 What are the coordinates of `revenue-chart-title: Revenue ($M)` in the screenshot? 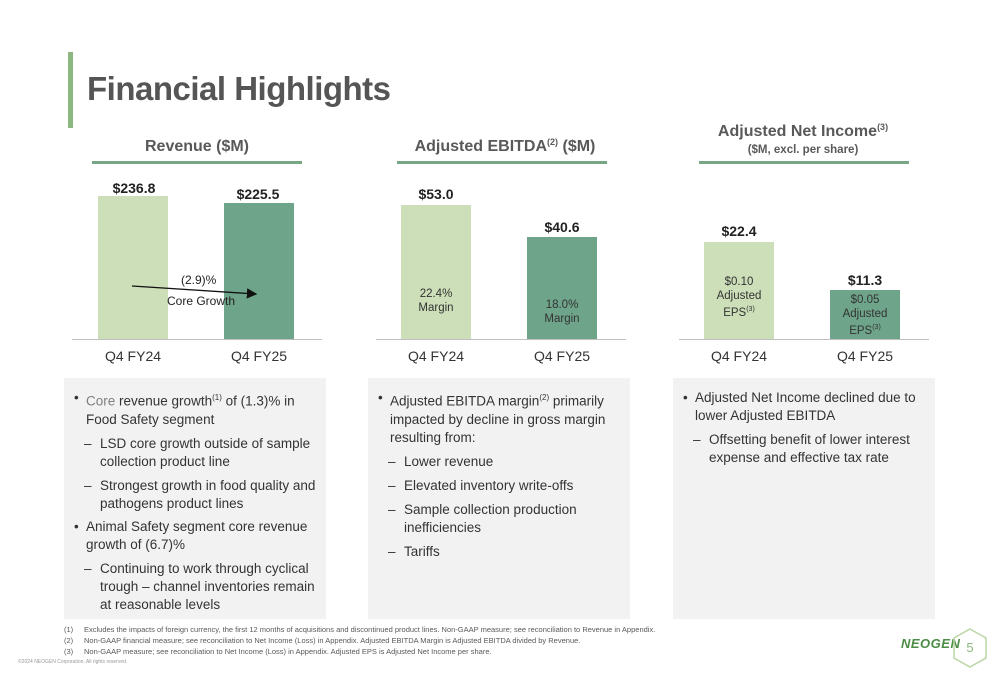 It's located at (197, 146).